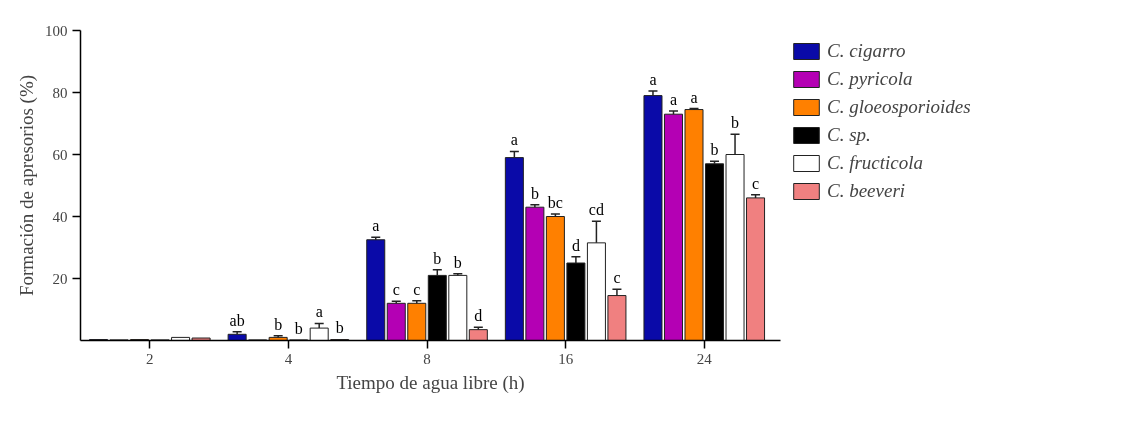  Describe the element at coordinates (60, 216) in the screenshot. I see `y-tick-label: 40` at that location.